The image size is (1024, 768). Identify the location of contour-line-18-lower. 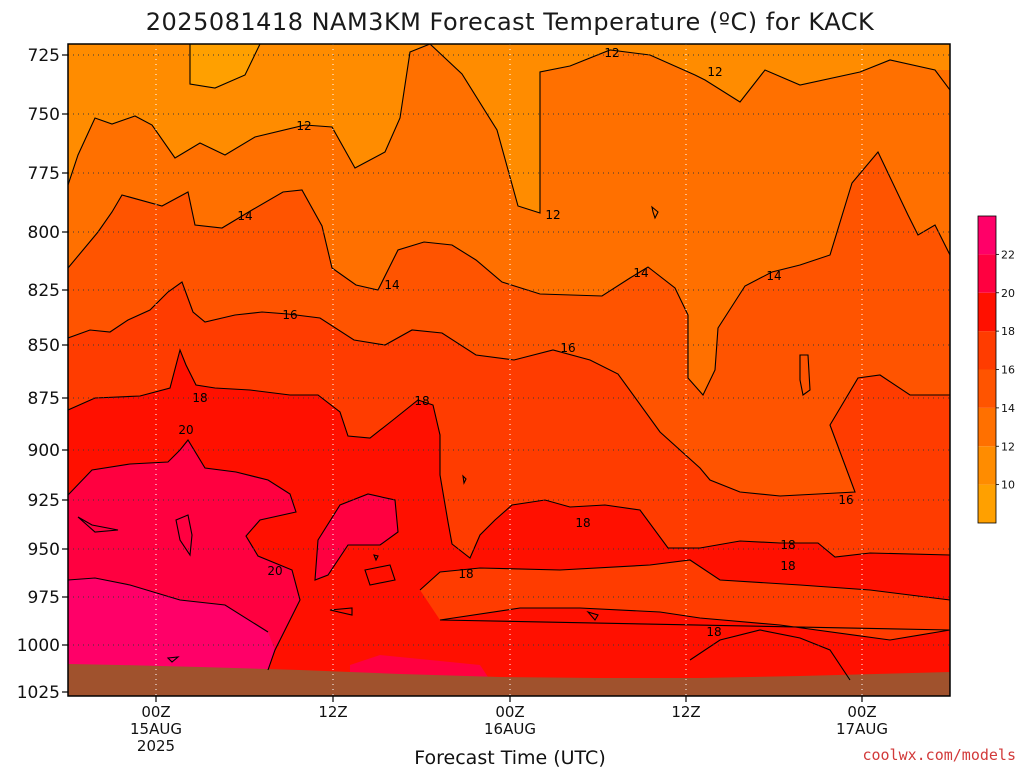
(684, 600).